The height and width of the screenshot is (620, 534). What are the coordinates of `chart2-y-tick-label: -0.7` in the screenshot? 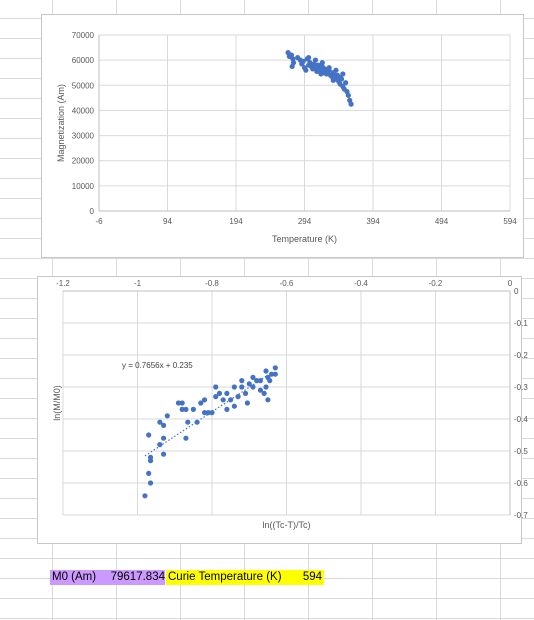 It's located at (521, 515).